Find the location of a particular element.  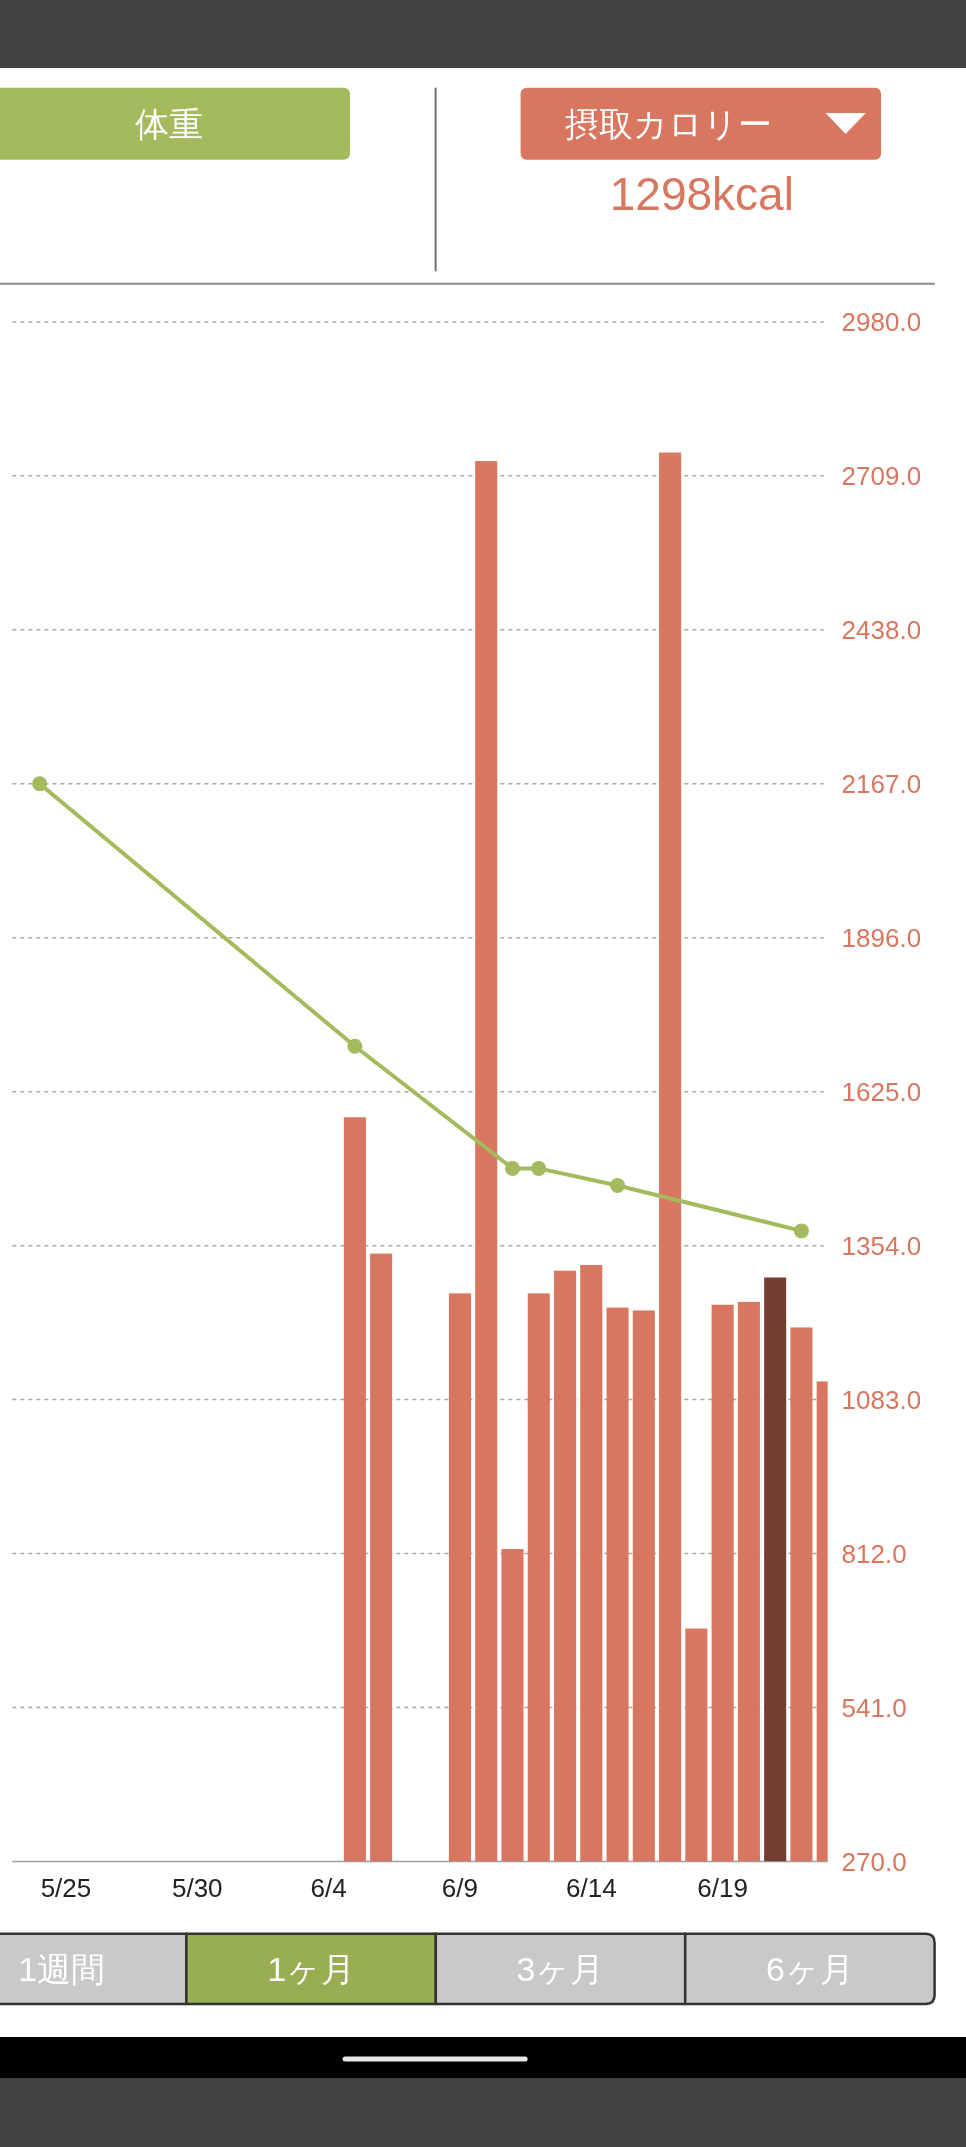

tab: 1ヶ月 is located at coordinates (311, 1969).